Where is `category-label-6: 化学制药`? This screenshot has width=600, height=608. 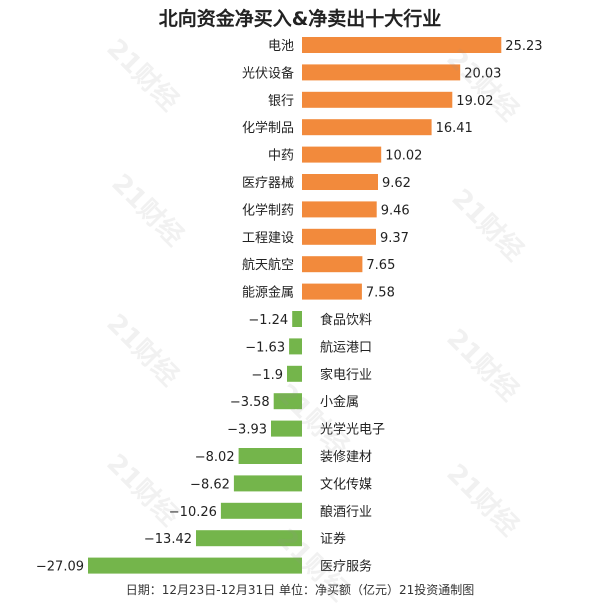
category-label-6: 化学制药 is located at coordinates (268, 210).